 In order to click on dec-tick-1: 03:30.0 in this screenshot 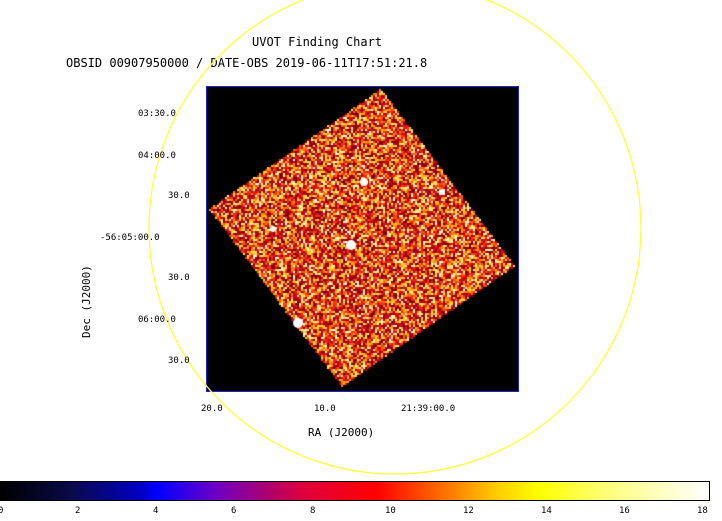, I will do `click(157, 114)`.